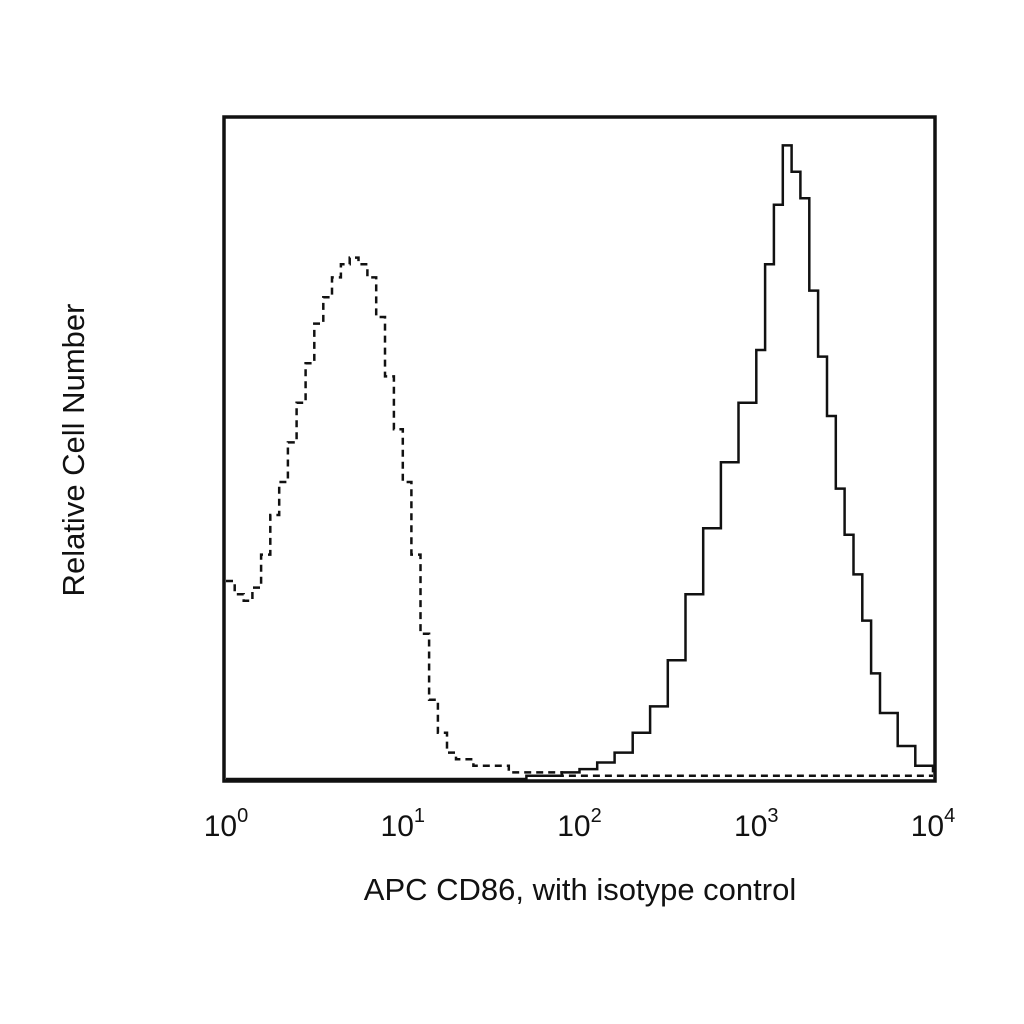 This screenshot has height=1024, width=1024. I want to click on x-axis-title: APC CD86, with isotype control, so click(580, 889).